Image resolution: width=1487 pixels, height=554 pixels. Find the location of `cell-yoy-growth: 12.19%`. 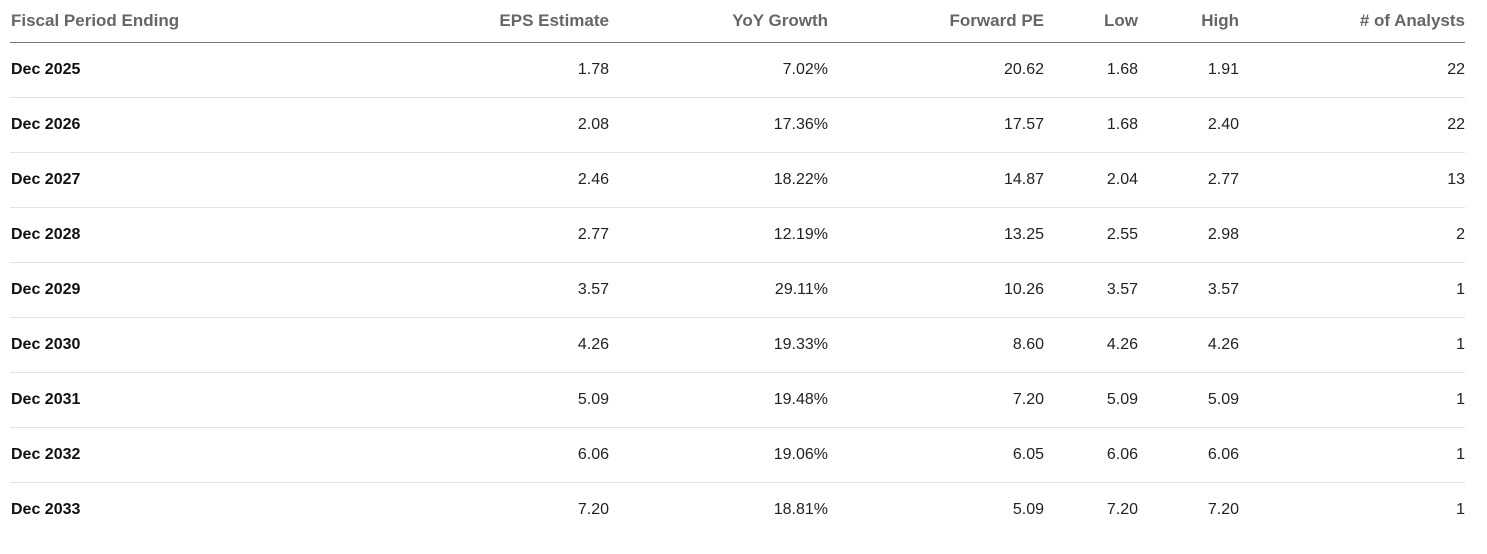

cell-yoy-growth: 12.19% is located at coordinates (718, 235).